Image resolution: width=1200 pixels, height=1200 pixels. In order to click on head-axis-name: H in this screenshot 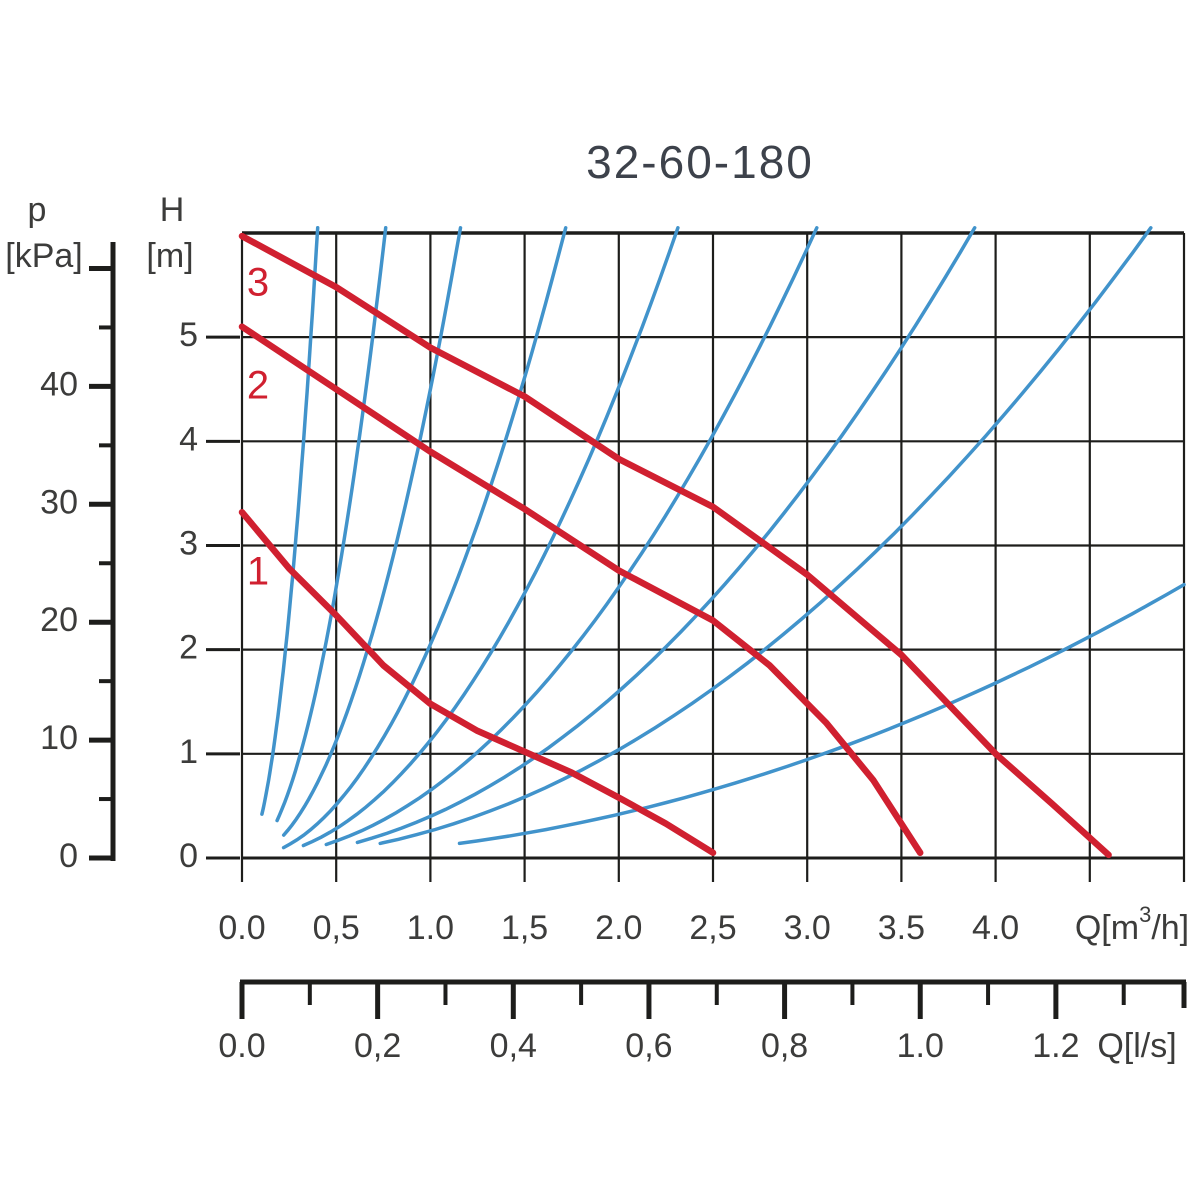, I will do `click(172, 210)`.